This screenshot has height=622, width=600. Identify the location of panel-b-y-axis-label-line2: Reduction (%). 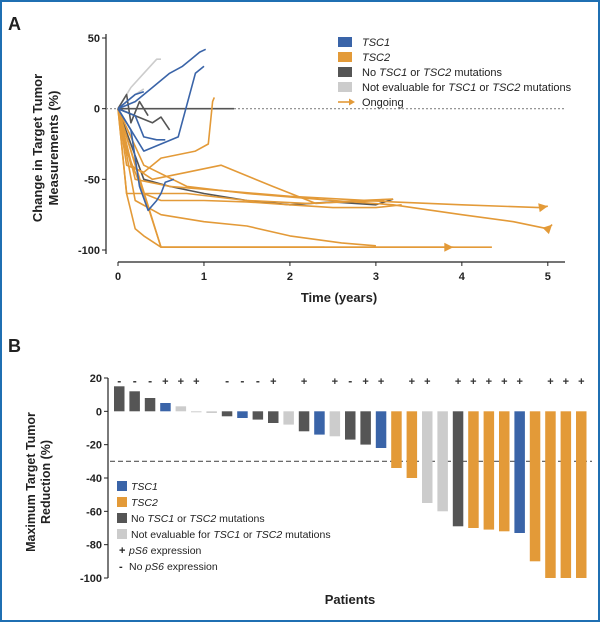
(46, 482).